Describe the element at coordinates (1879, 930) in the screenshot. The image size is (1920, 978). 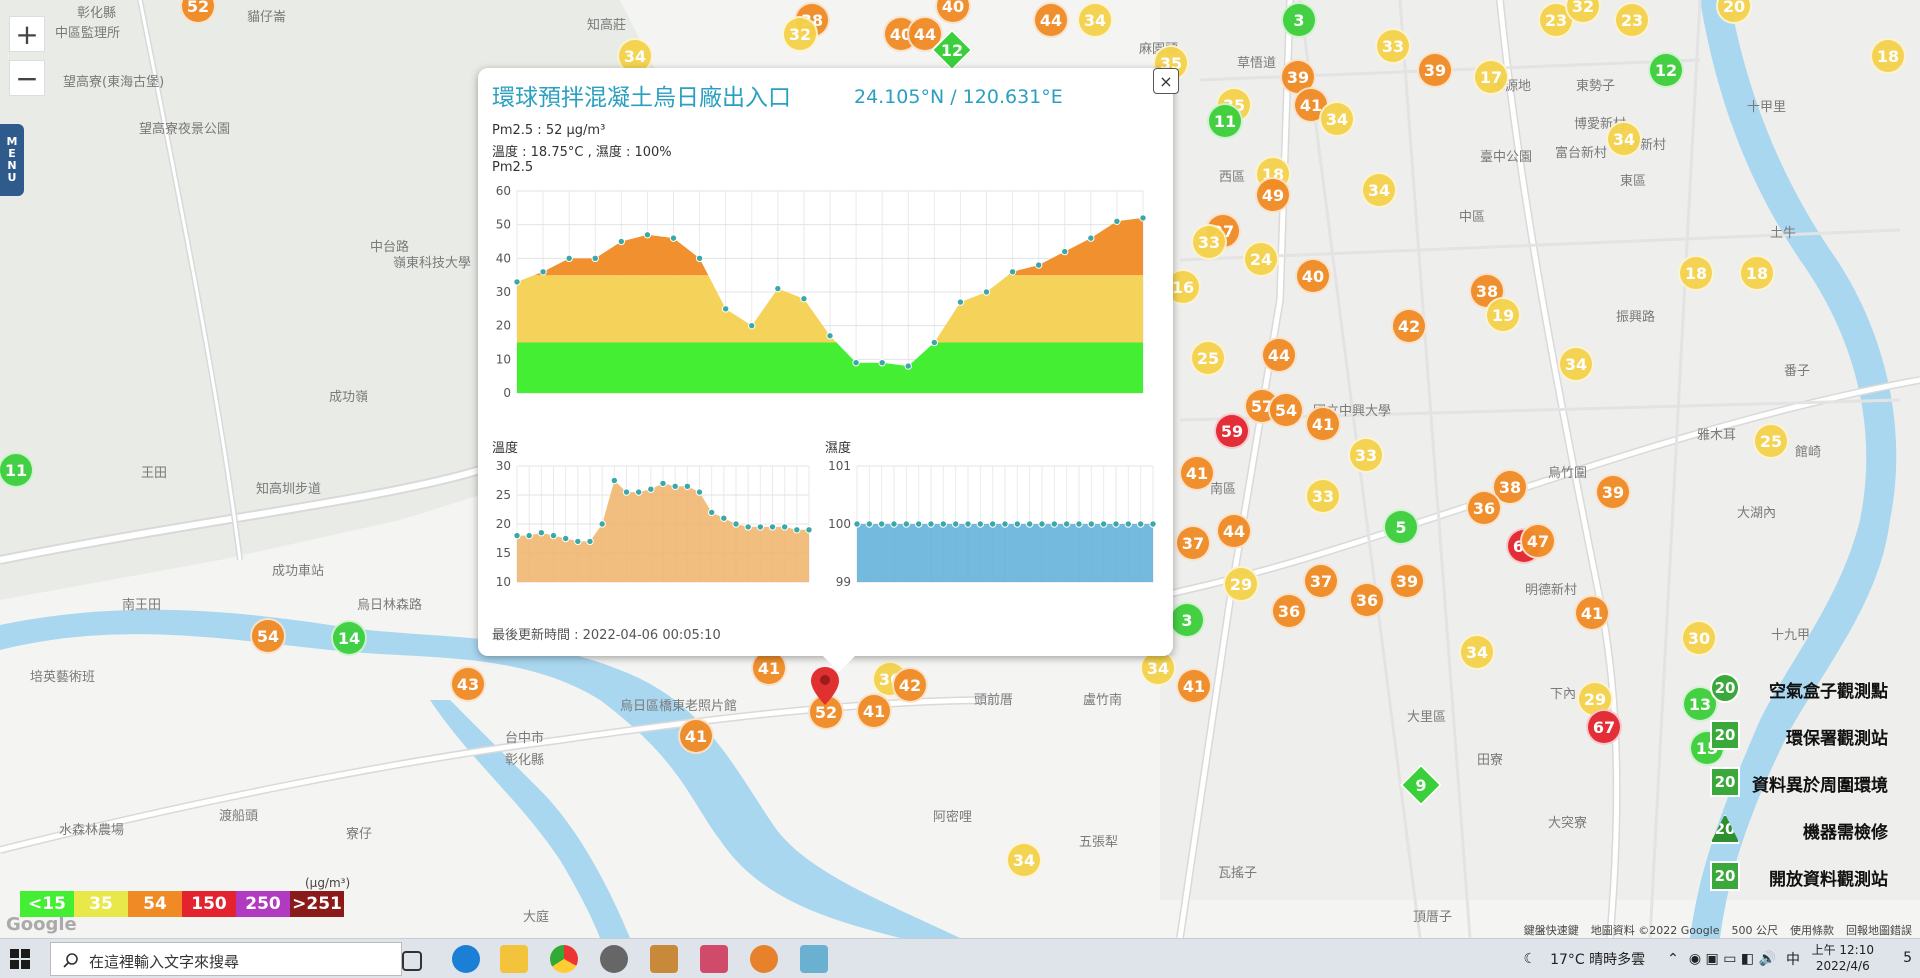
I see `report-error-link: 回報地圖錯誤` at that location.